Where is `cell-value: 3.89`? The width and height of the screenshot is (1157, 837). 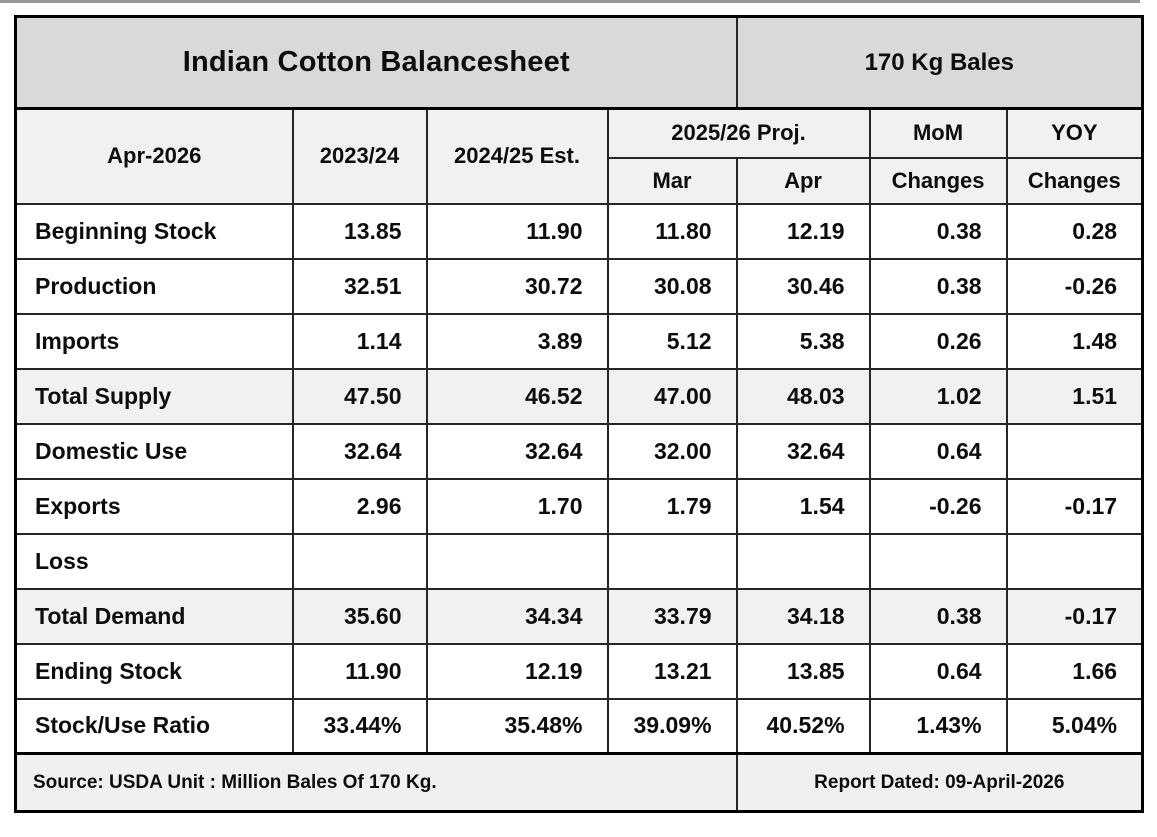 cell-value: 3.89 is located at coordinates (517, 341).